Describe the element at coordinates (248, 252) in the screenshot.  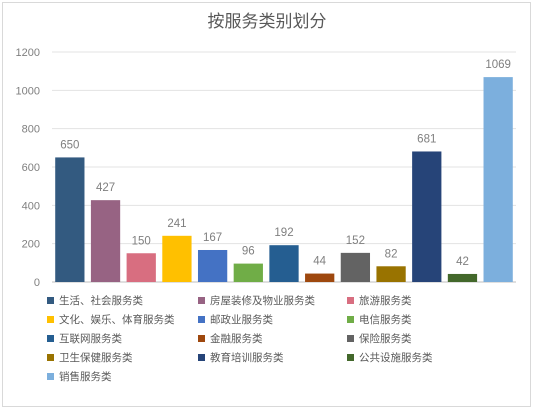
I see `data-label: 96` at that location.